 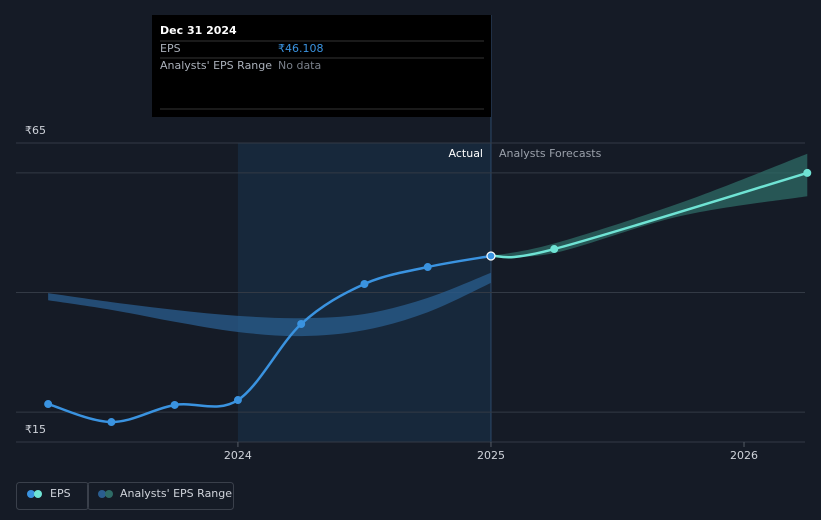 I want to click on range-band, so click(x=269, y=304).